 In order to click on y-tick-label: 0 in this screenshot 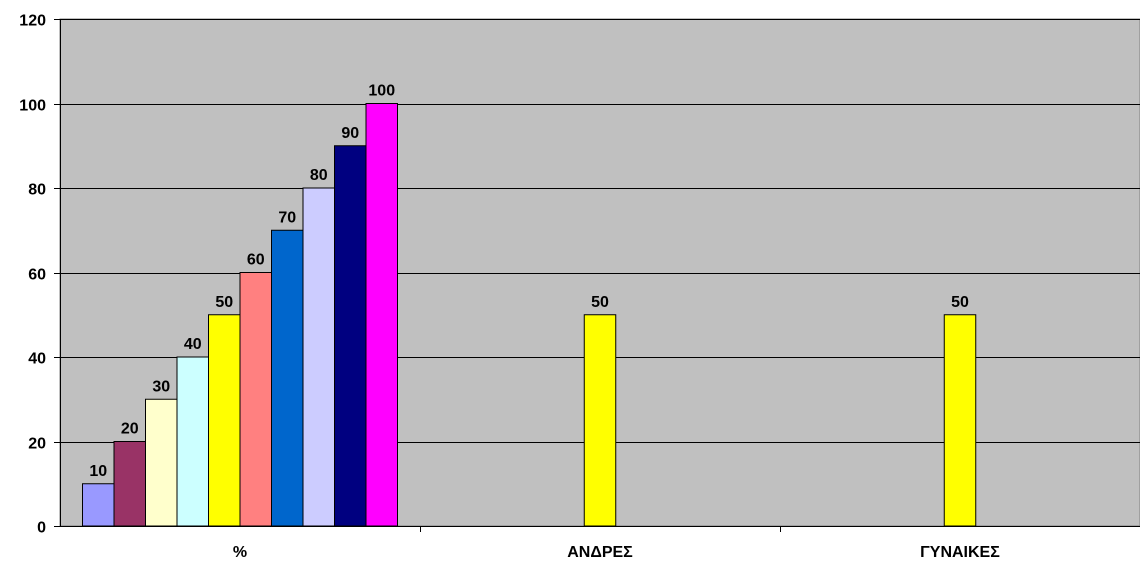, I will do `click(41, 528)`.